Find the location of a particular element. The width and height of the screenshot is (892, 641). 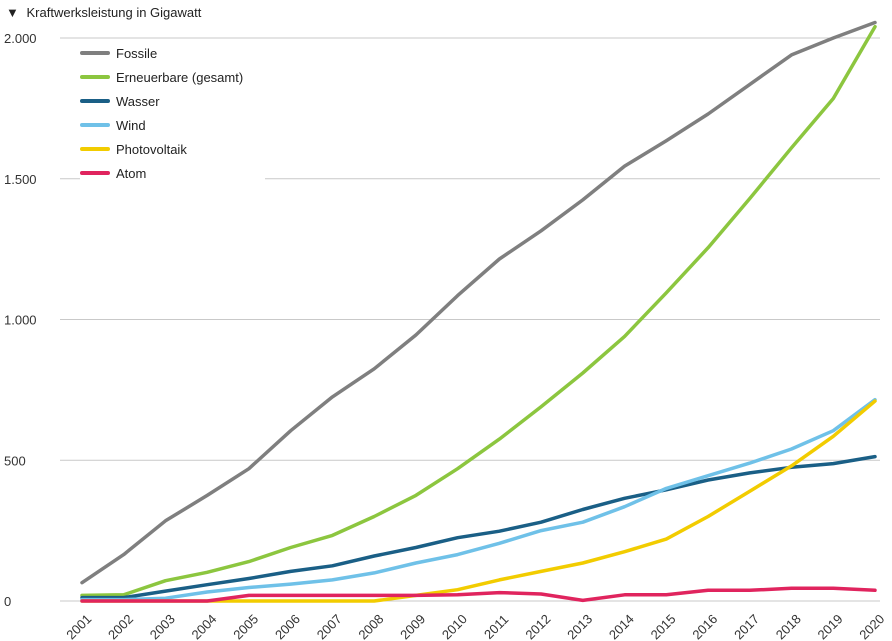

x-tick-label: 2002 is located at coordinates (120, 626).